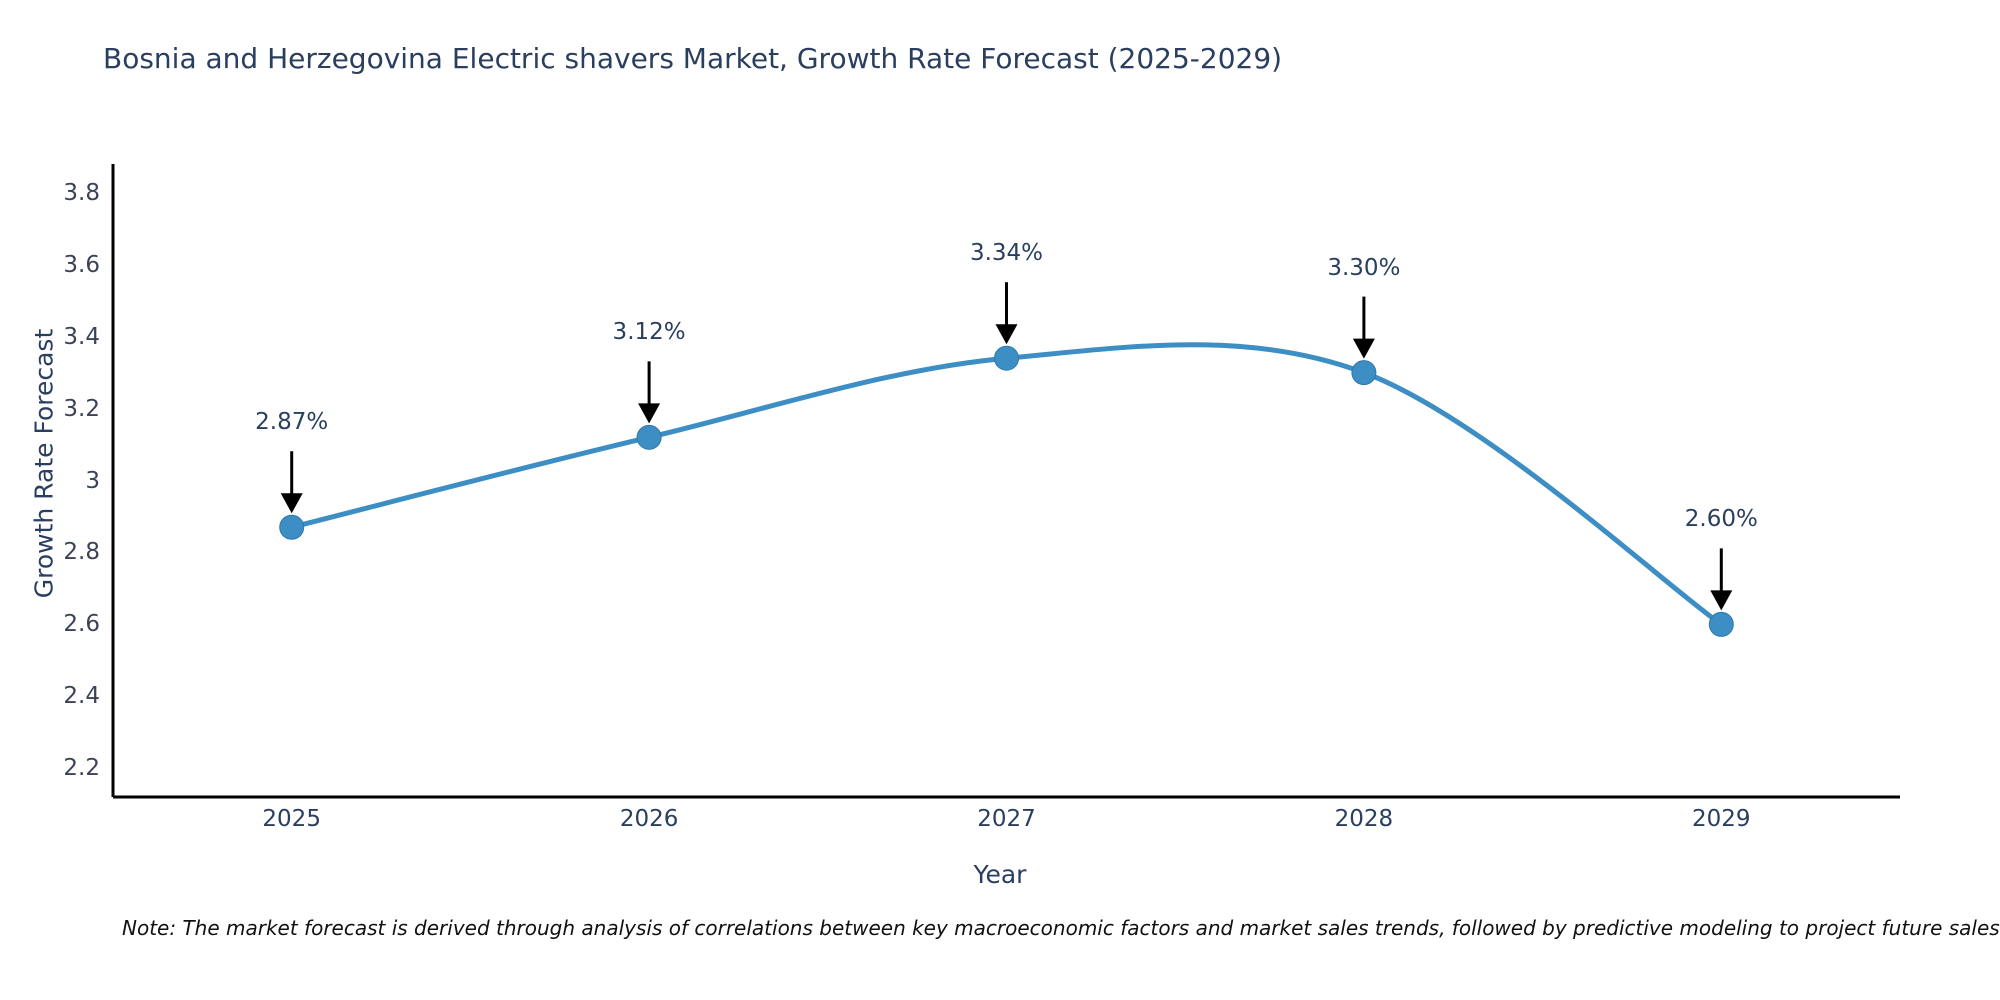 The width and height of the screenshot is (2000, 1000). I want to click on x-tick-label: 2027, so click(1006, 819).